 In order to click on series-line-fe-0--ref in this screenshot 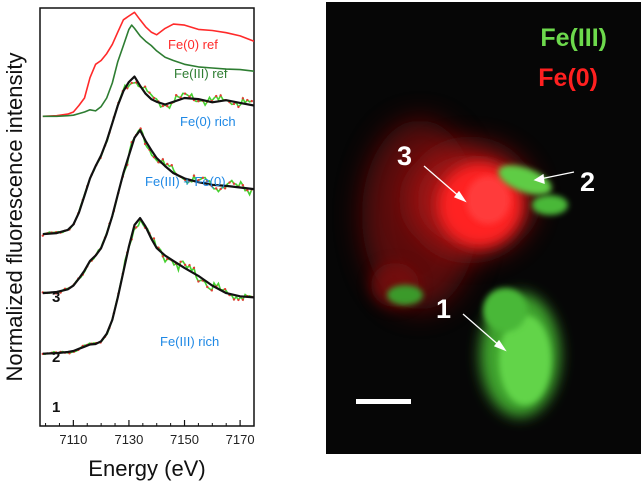, I will do `click(148, 64)`.